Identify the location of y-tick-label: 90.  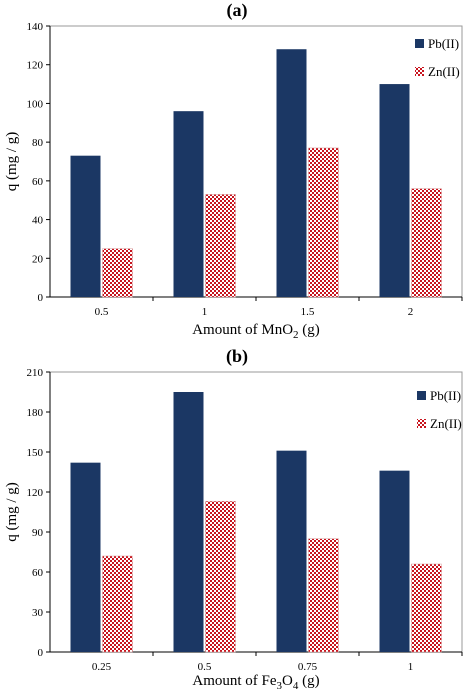
(38, 533).